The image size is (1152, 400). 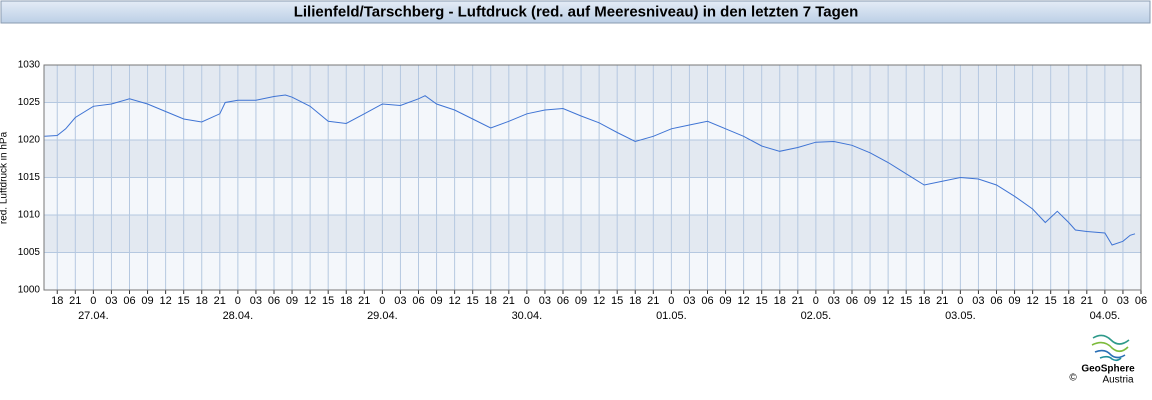 What do you see at coordinates (29, 140) in the screenshot?
I see `y-tick-label: 1020` at bounding box center [29, 140].